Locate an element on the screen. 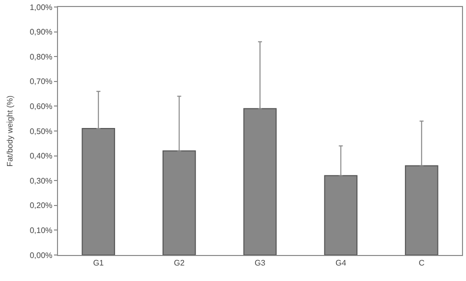 This screenshot has height=281, width=466. x-tick-label: C is located at coordinates (421, 263).